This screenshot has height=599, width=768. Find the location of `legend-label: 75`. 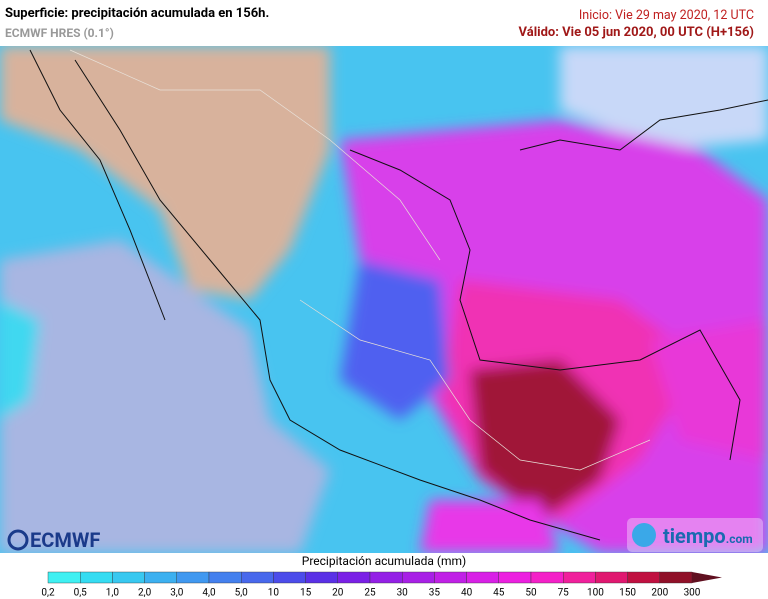

legend-label: 75 is located at coordinates (564, 593).